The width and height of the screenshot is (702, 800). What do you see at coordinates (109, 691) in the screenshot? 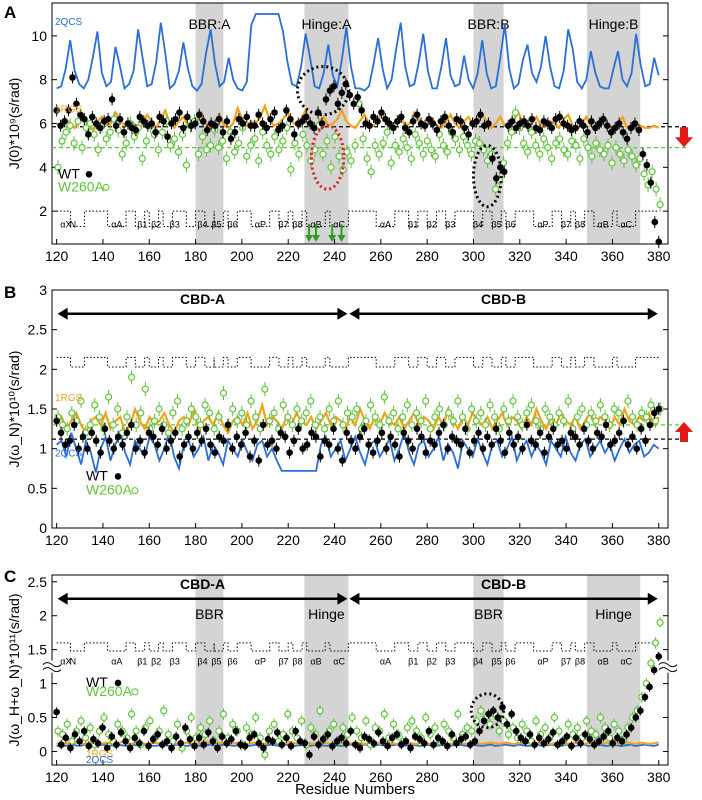
I see `legend-w260a: W260A` at bounding box center [109, 691].